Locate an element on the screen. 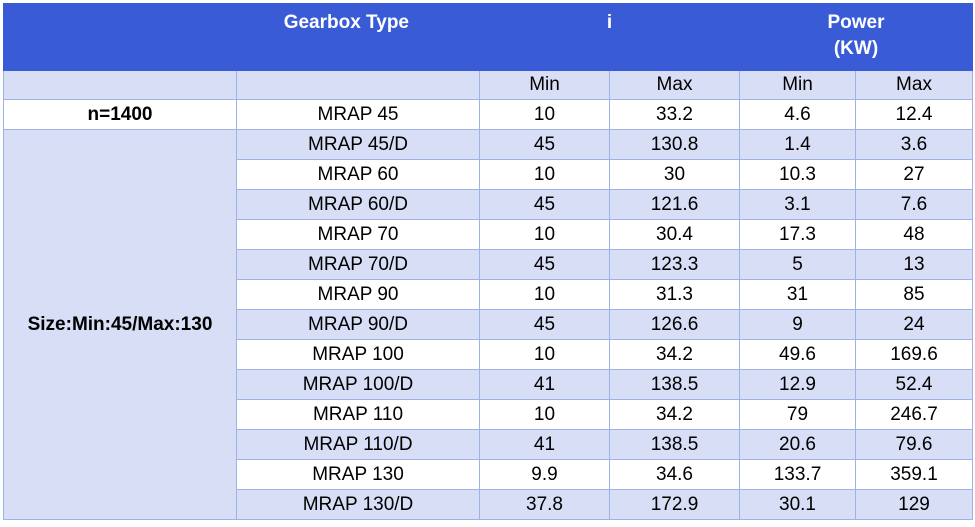  power-min-header: Min is located at coordinates (797, 85).